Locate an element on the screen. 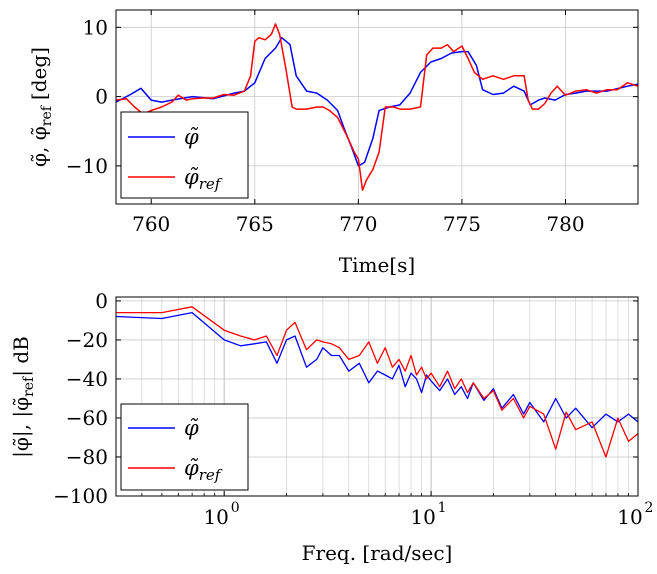  top-x-tick-label: 780 is located at coordinates (565, 224).